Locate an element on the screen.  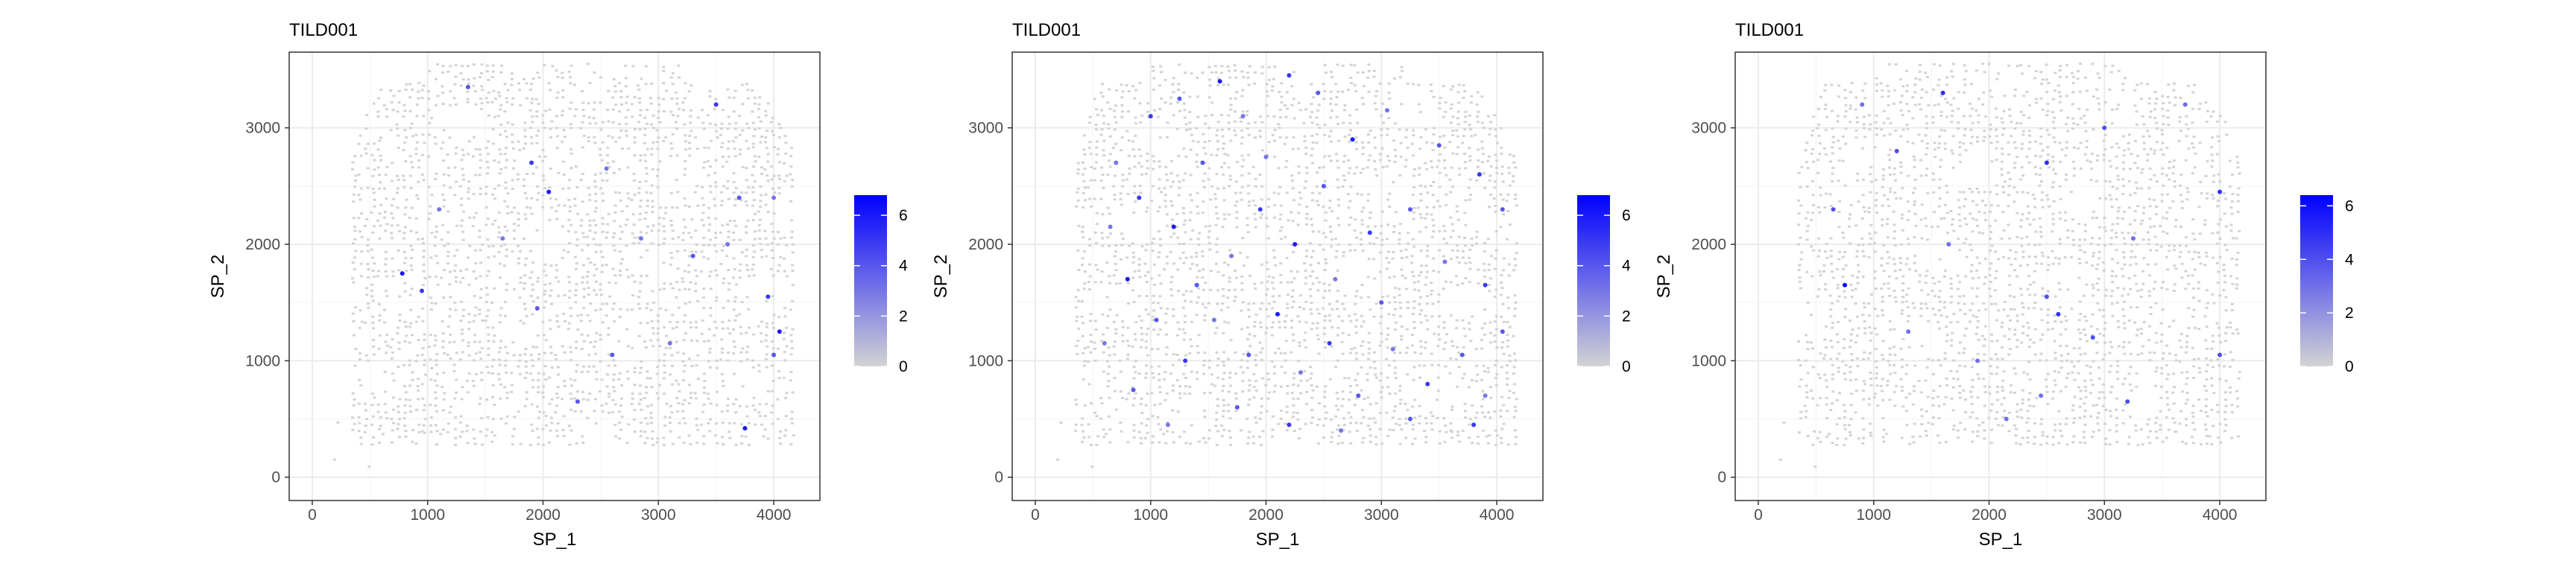
colorbar-tick-label: 0 is located at coordinates (904, 366).